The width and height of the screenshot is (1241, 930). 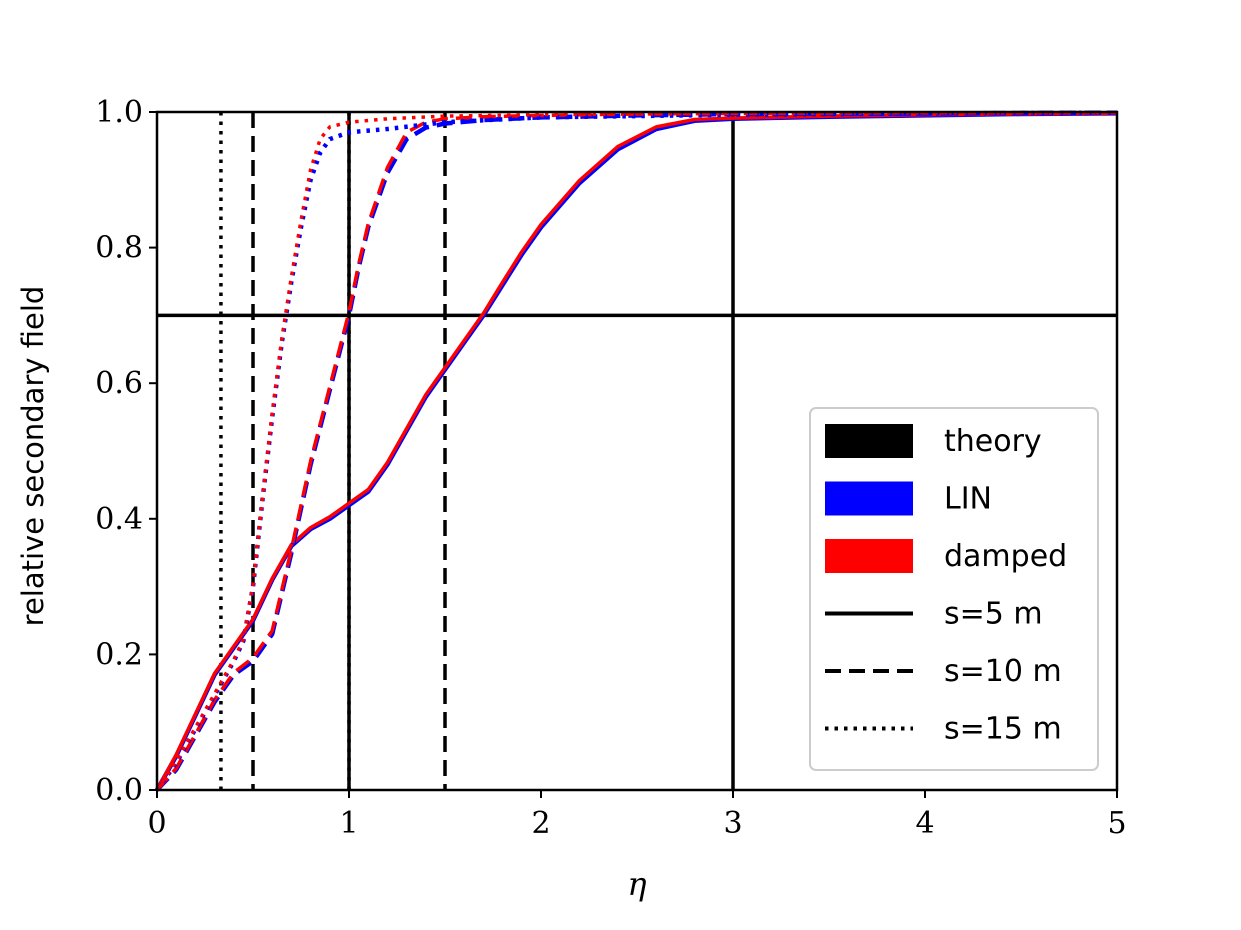 I want to click on legend-label: s=15 m, so click(x=1003, y=729).